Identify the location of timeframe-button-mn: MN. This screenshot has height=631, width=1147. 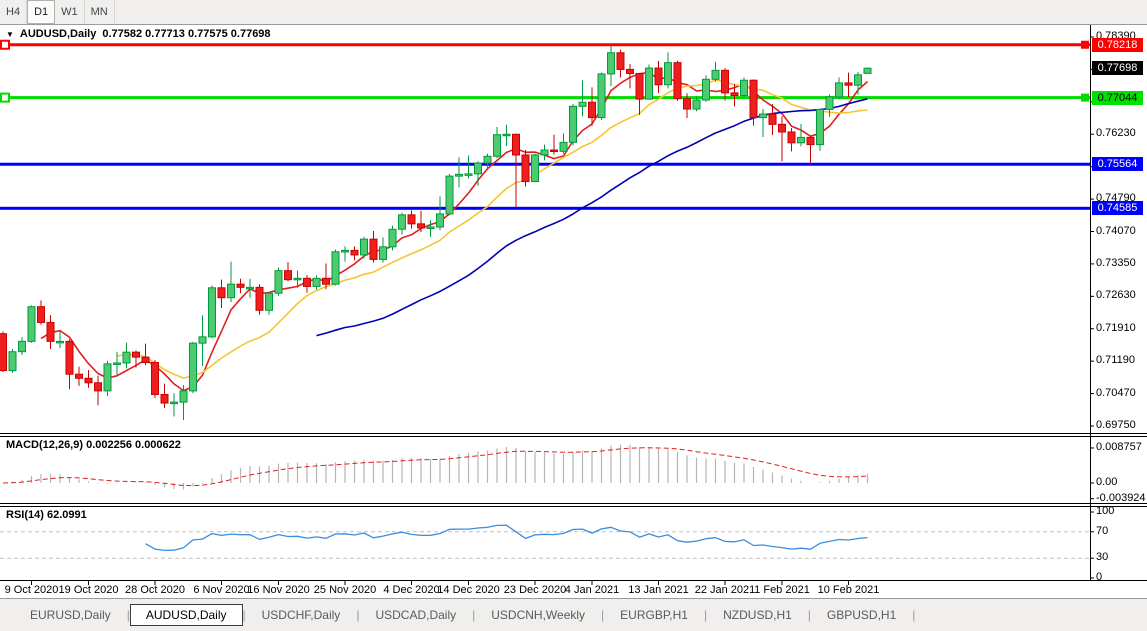
(100, 12).